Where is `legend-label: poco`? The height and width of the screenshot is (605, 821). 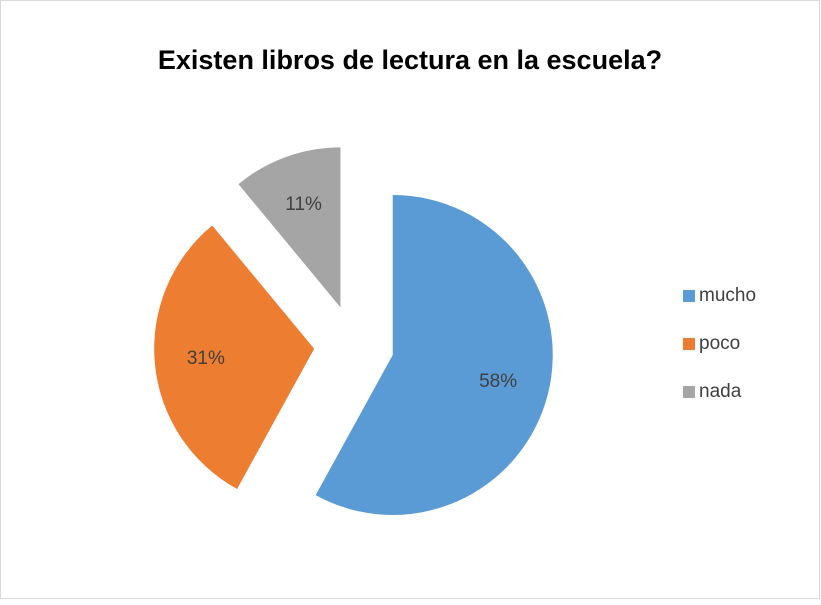
legend-label: poco is located at coordinates (719, 343).